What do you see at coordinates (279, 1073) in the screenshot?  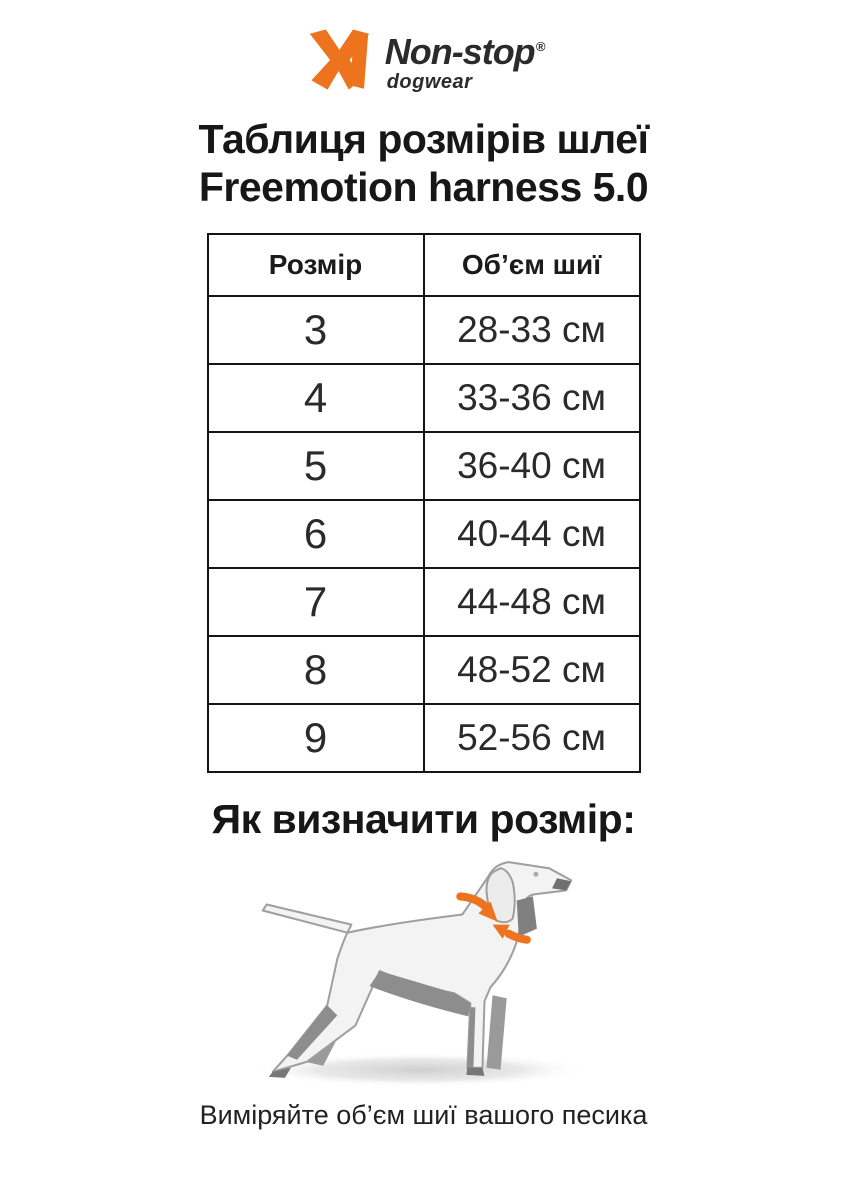 I see `dog-rear-foot` at bounding box center [279, 1073].